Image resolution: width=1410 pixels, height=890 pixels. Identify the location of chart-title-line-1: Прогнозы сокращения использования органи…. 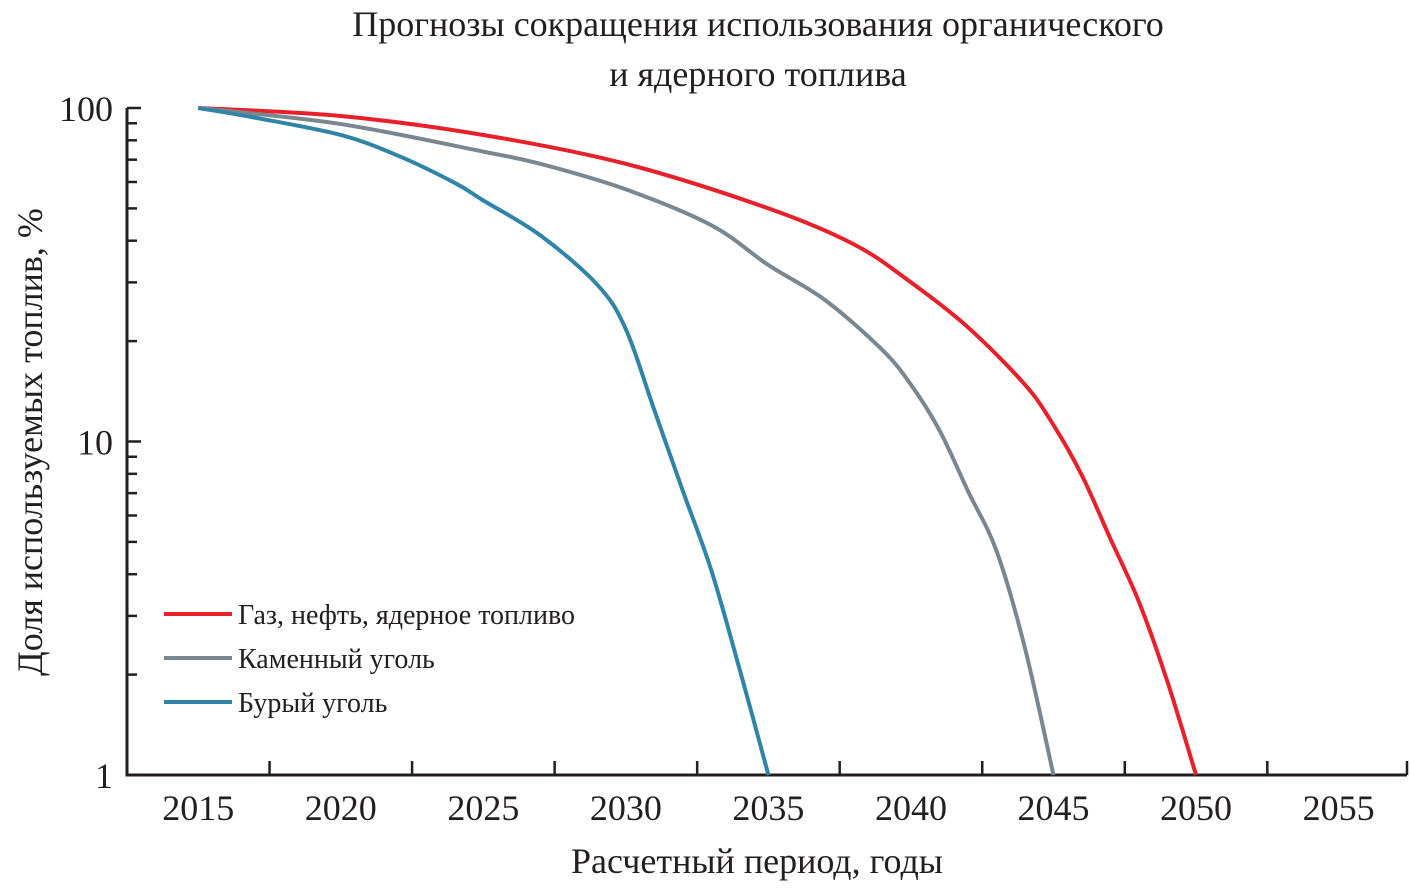
(757, 24).